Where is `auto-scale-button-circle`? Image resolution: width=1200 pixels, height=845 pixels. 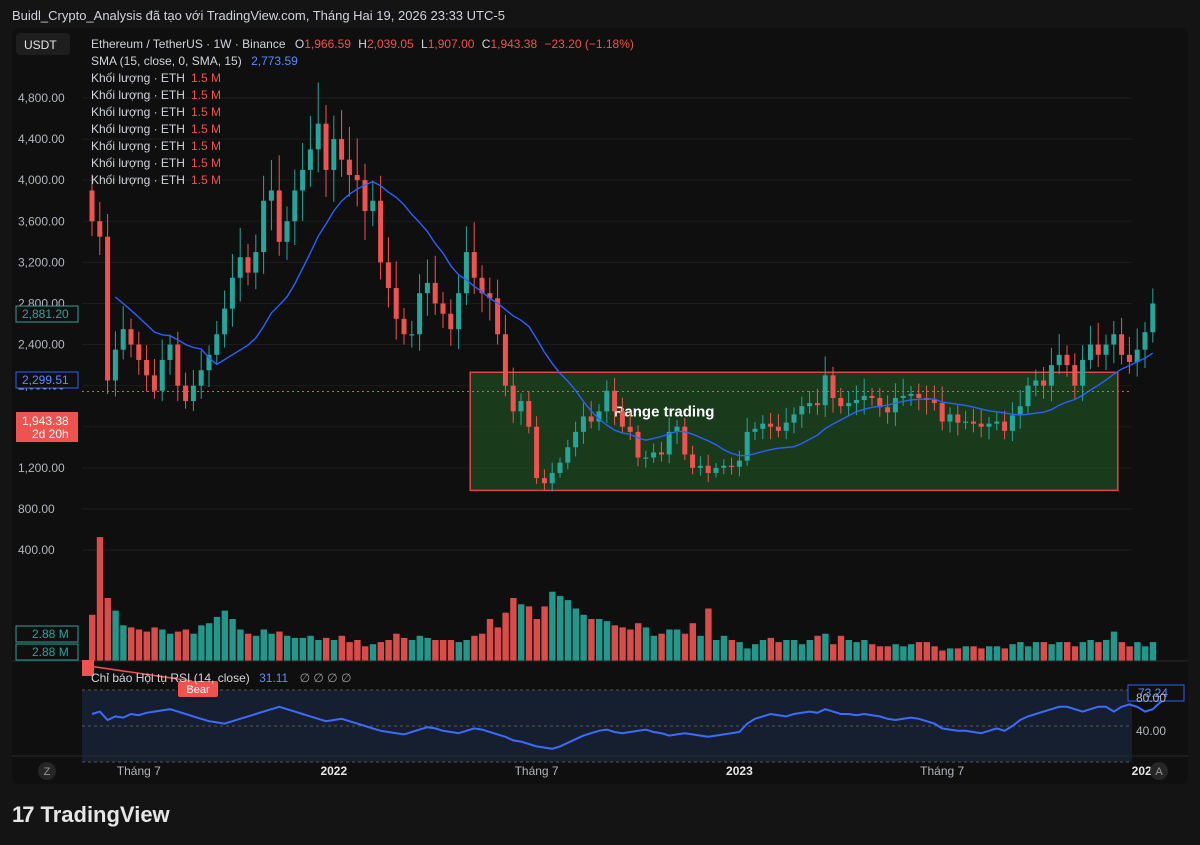
auto-scale-button-circle is located at coordinates (1159, 771).